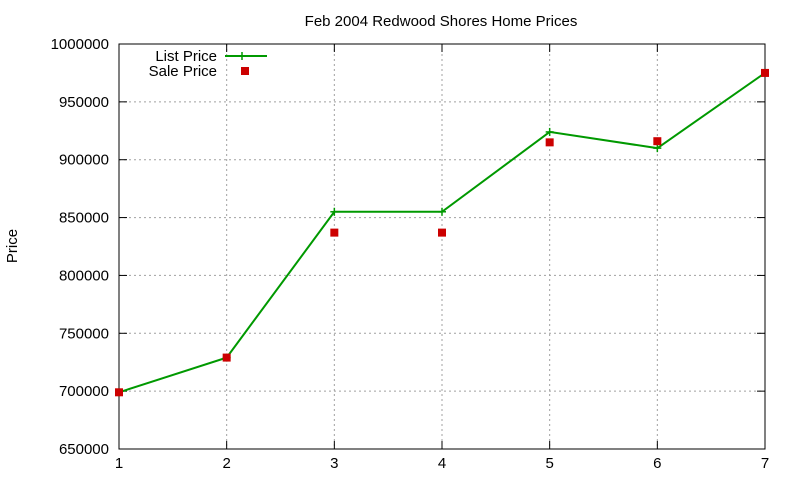 This screenshot has height=480, width=800. Describe the element at coordinates (226, 463) in the screenshot. I see `x-tick-label: 2` at that location.